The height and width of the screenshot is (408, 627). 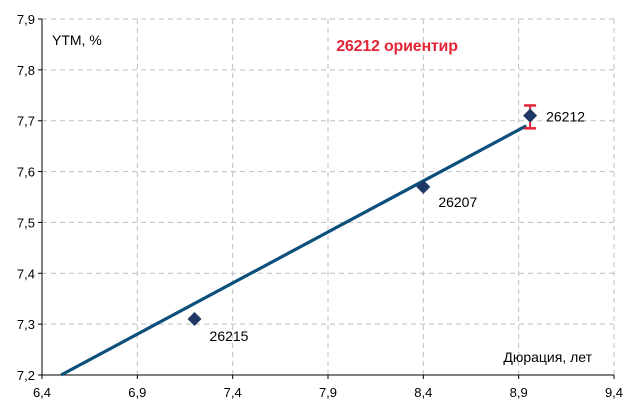 I want to click on x-axis-title: Дюрация, лет, so click(x=547, y=357).